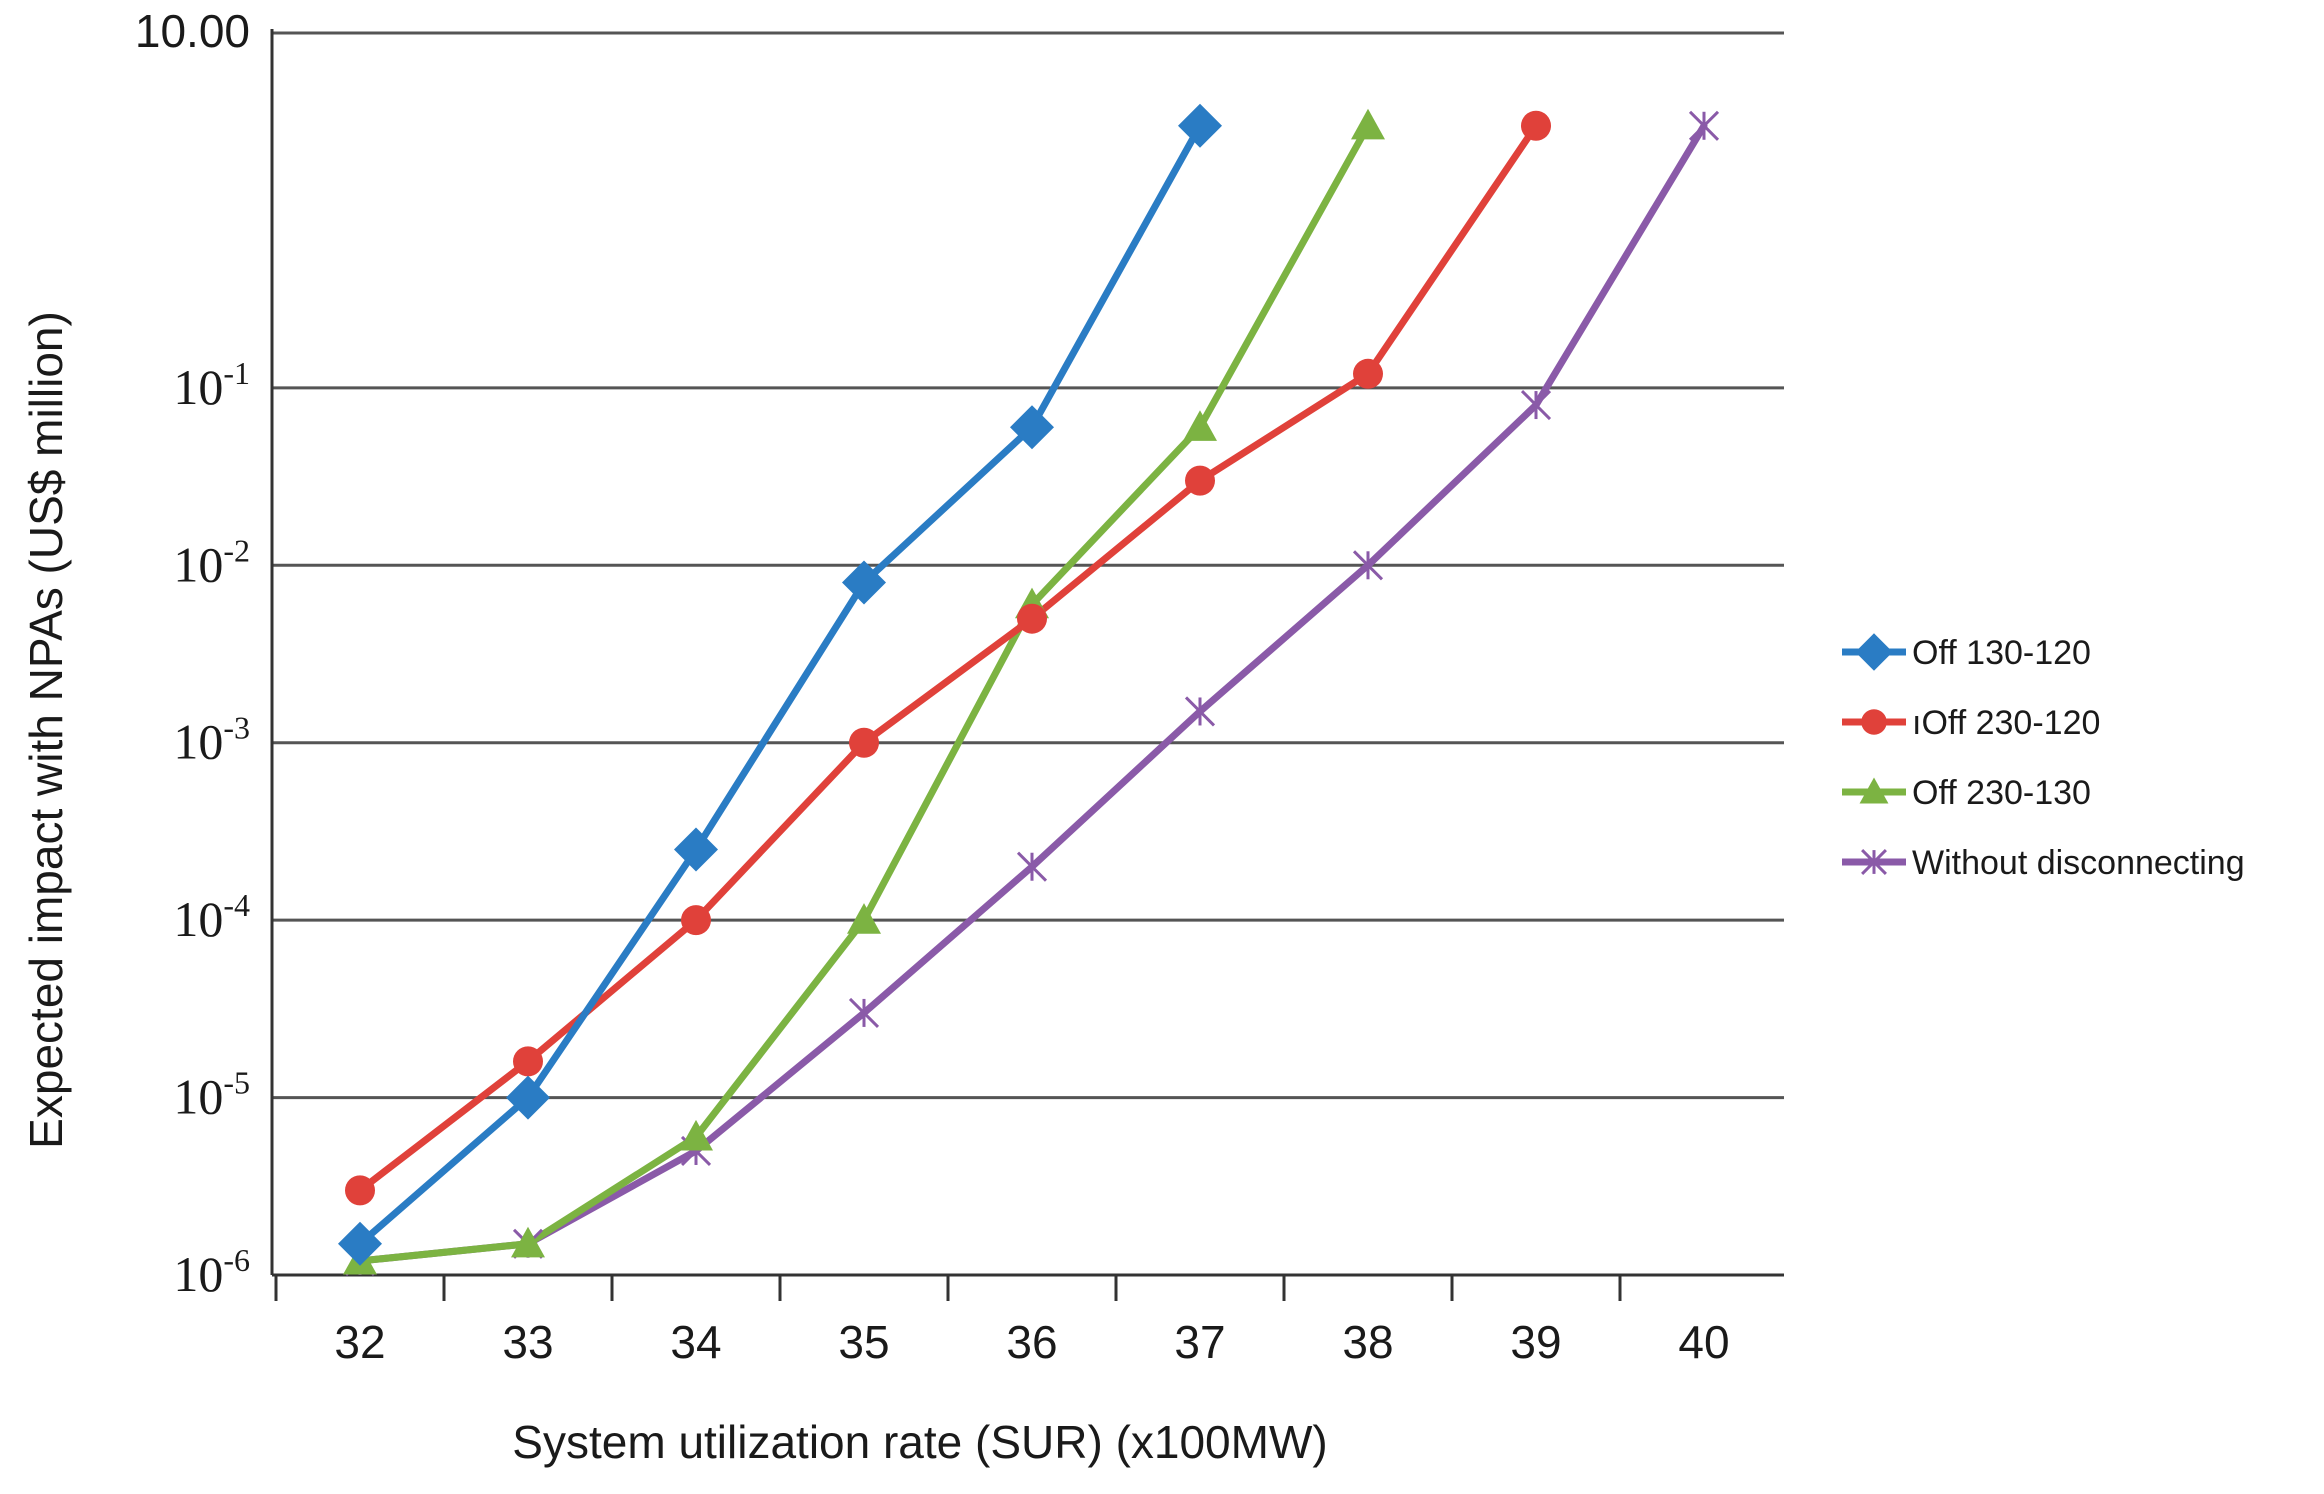 Image resolution: width=2324 pixels, height=1494 pixels. What do you see at coordinates (1367, 1342) in the screenshot?
I see `x-tick-label: 38` at bounding box center [1367, 1342].